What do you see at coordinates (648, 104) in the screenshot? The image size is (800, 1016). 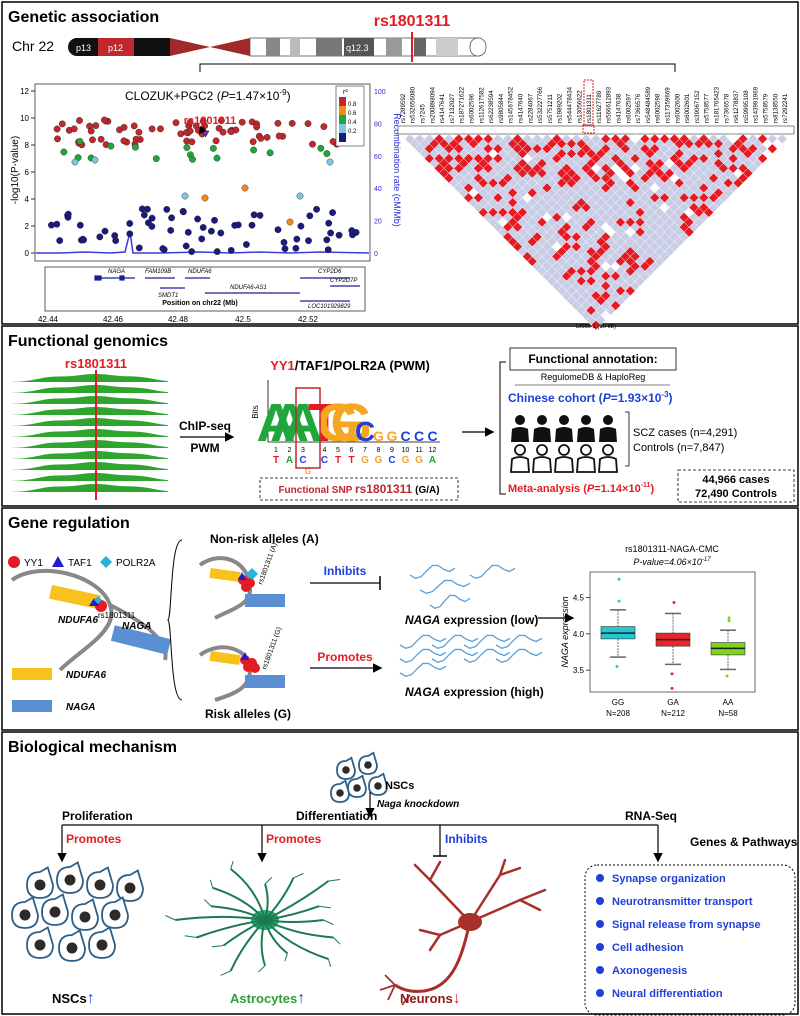 I see `ld-snp-name: rs548484589` at bounding box center [648, 104].